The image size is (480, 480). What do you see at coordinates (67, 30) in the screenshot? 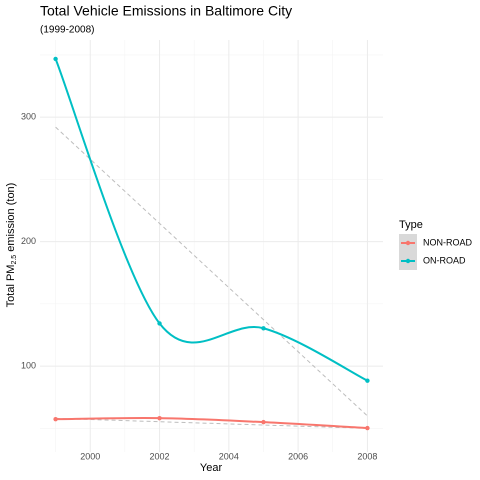
I see `chart-subtitle: (1999-2008)` at bounding box center [67, 30].